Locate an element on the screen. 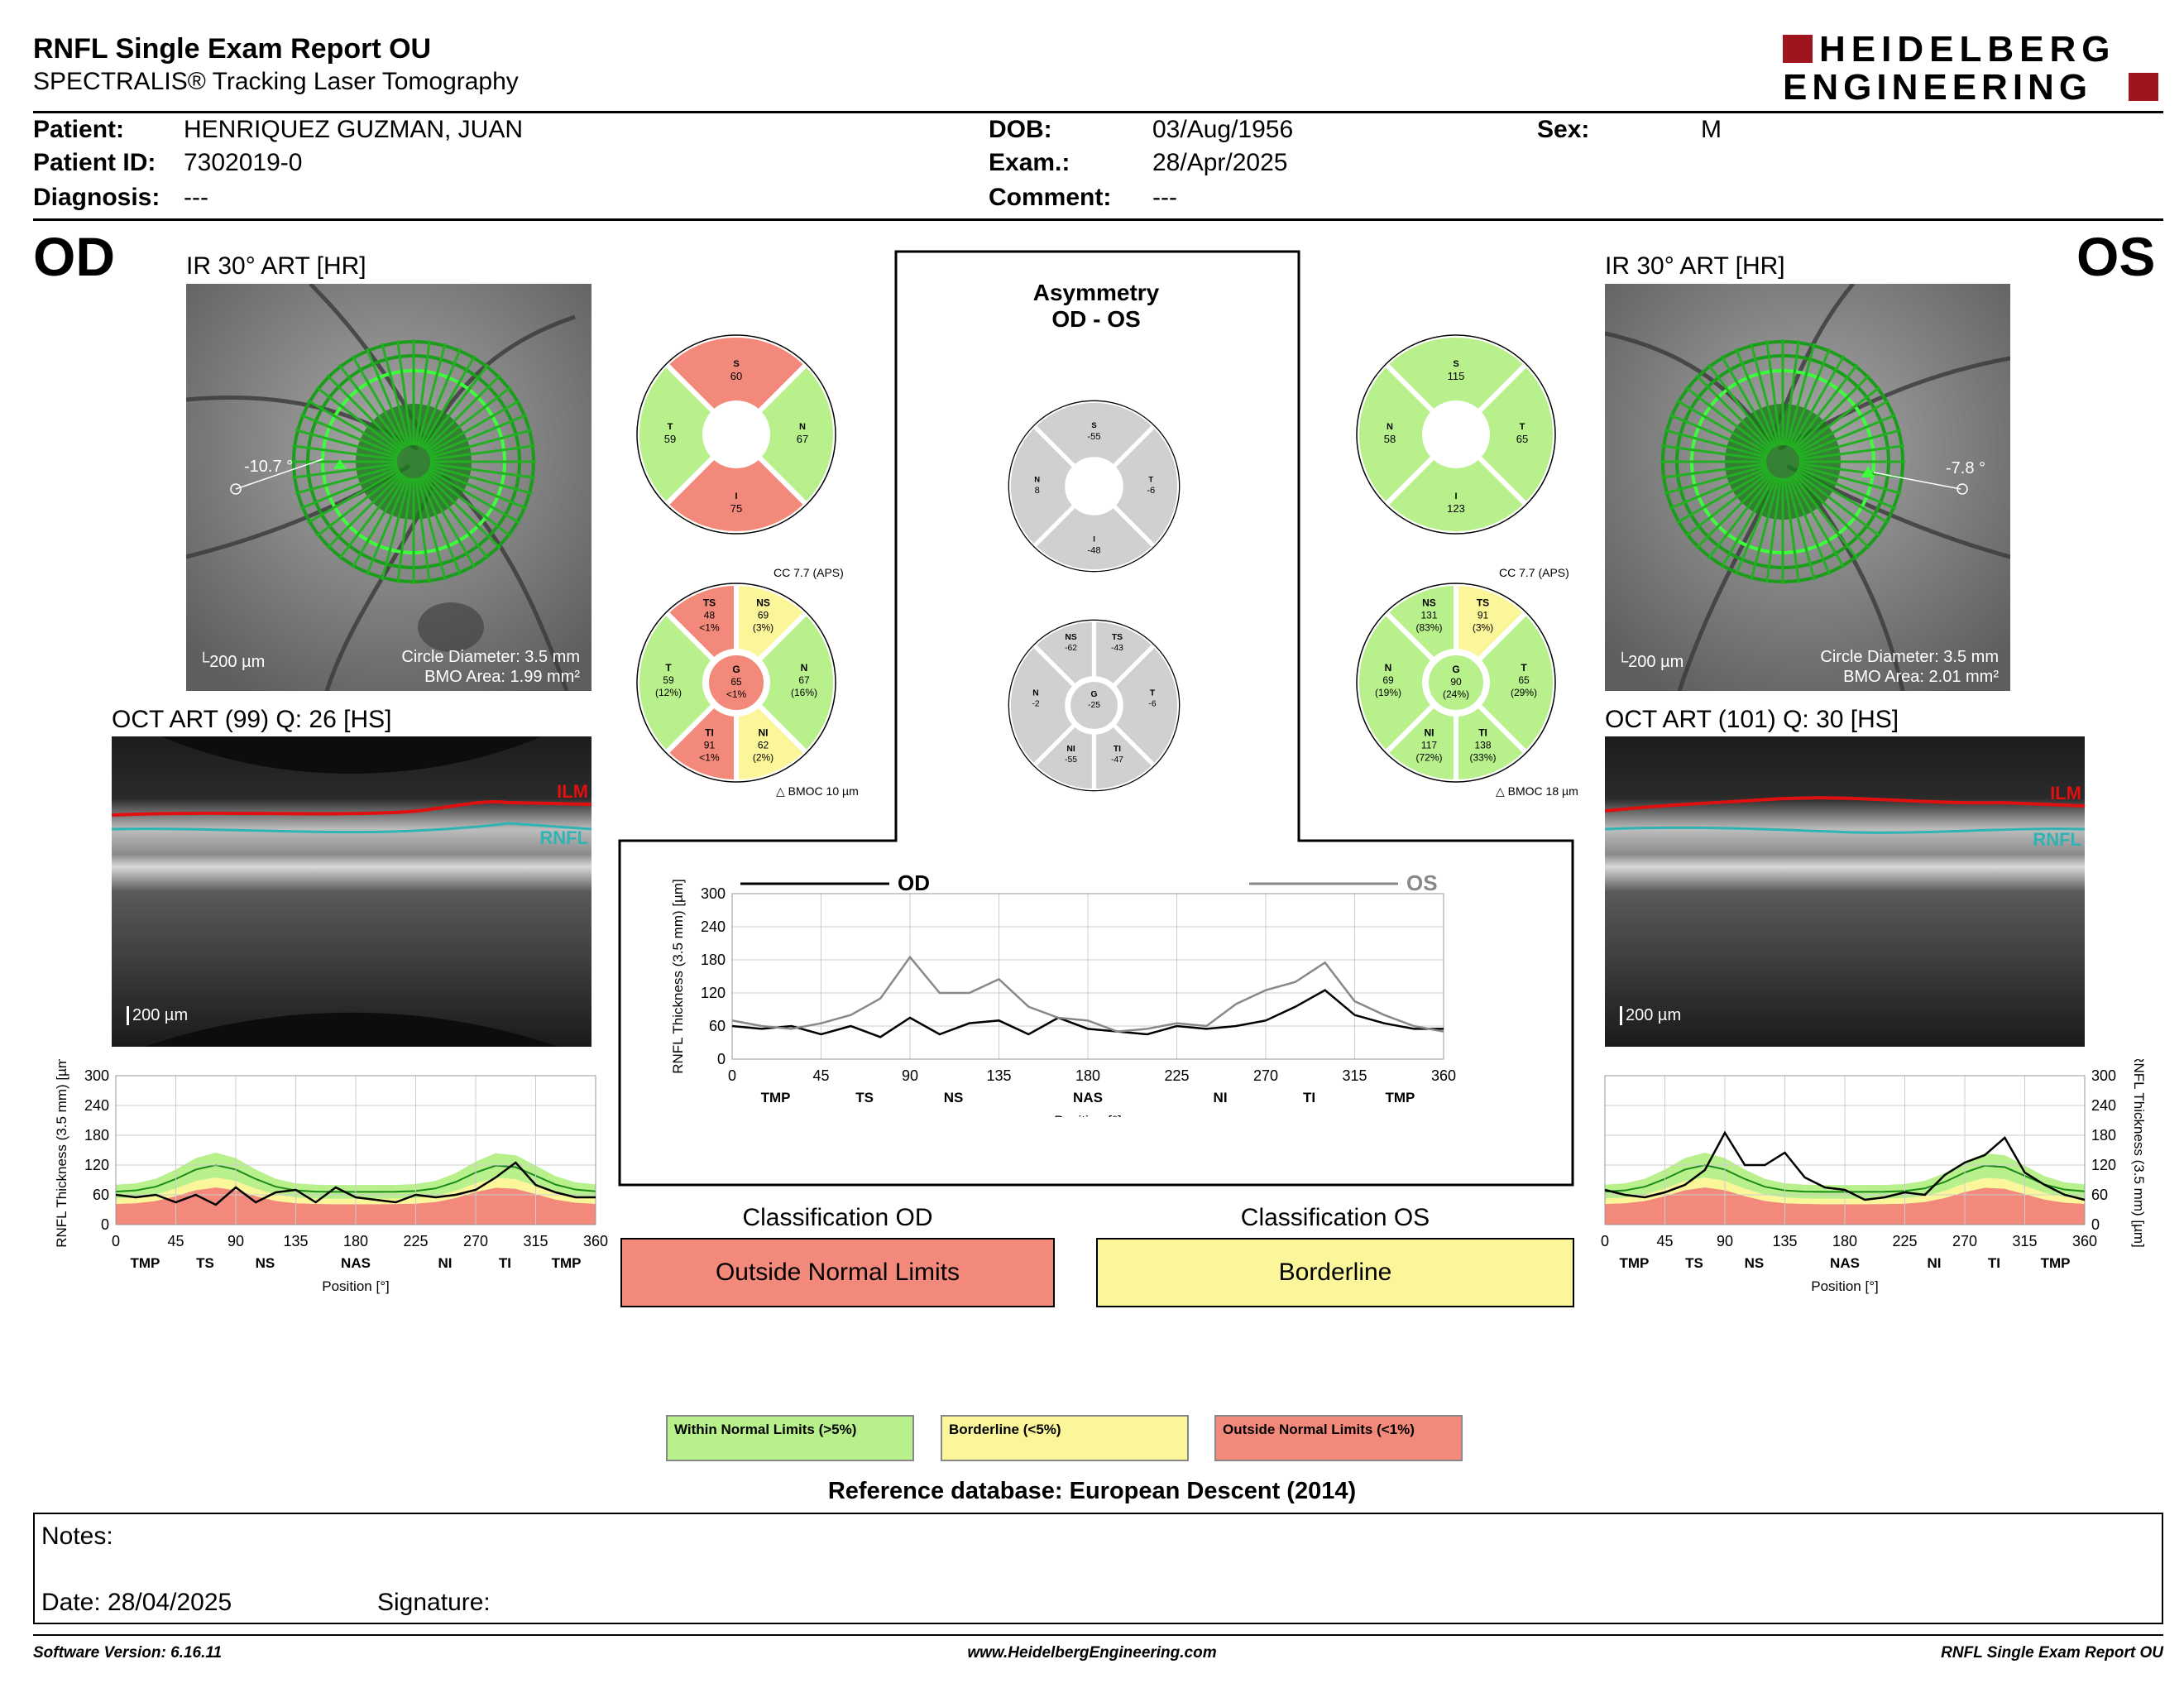  text-G-1: 90 is located at coordinates (1456, 682).